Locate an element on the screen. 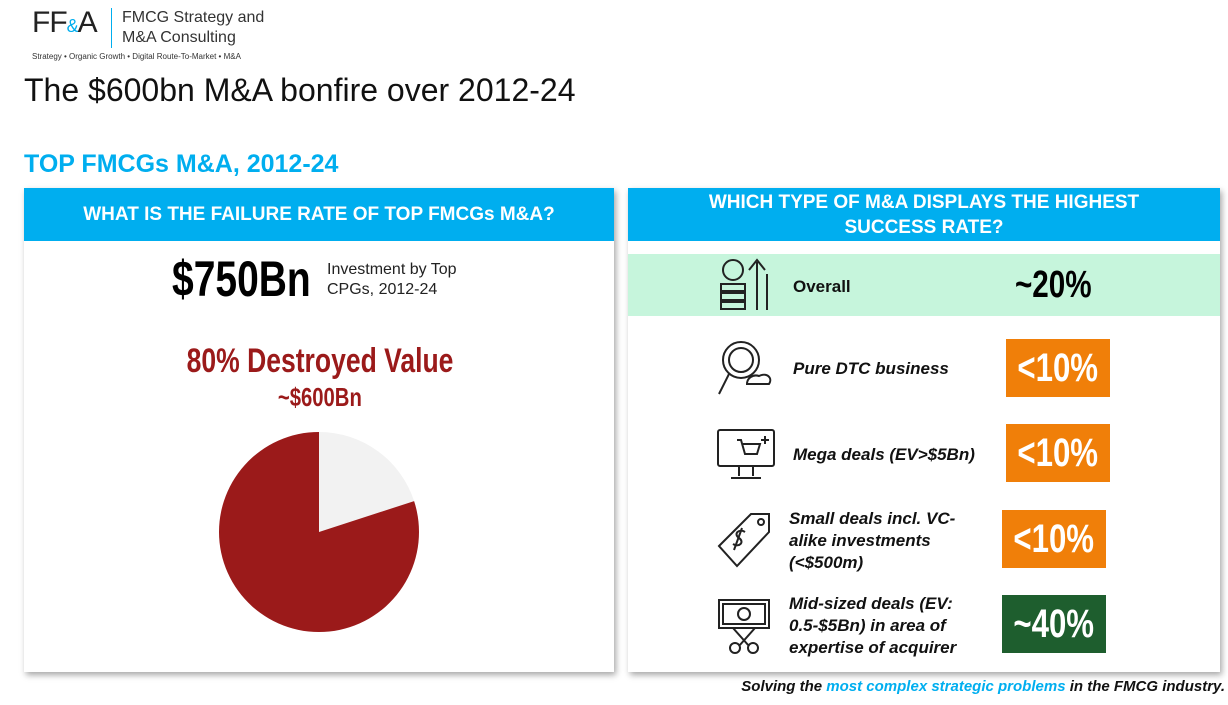  icon-tag is located at coordinates (743, 540).